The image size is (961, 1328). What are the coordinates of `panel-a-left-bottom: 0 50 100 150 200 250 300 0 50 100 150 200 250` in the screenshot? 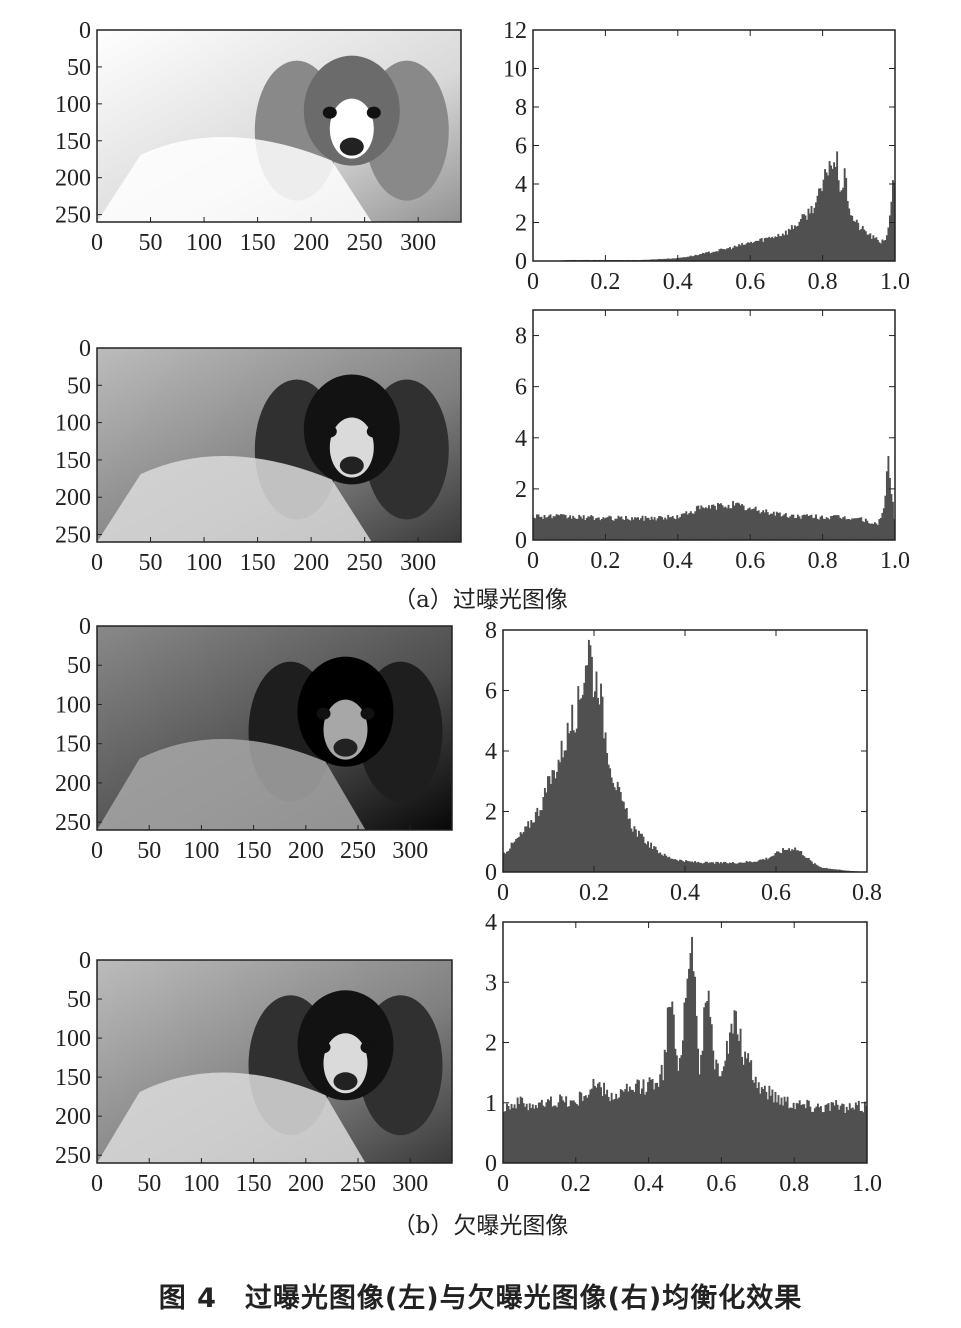 It's located at (258, 456).